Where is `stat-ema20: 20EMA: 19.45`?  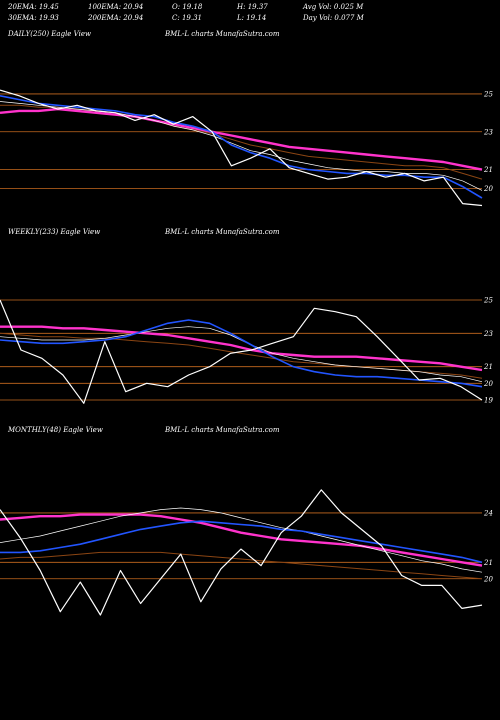 stat-ema20: 20EMA: 19.45 is located at coordinates (33, 7).